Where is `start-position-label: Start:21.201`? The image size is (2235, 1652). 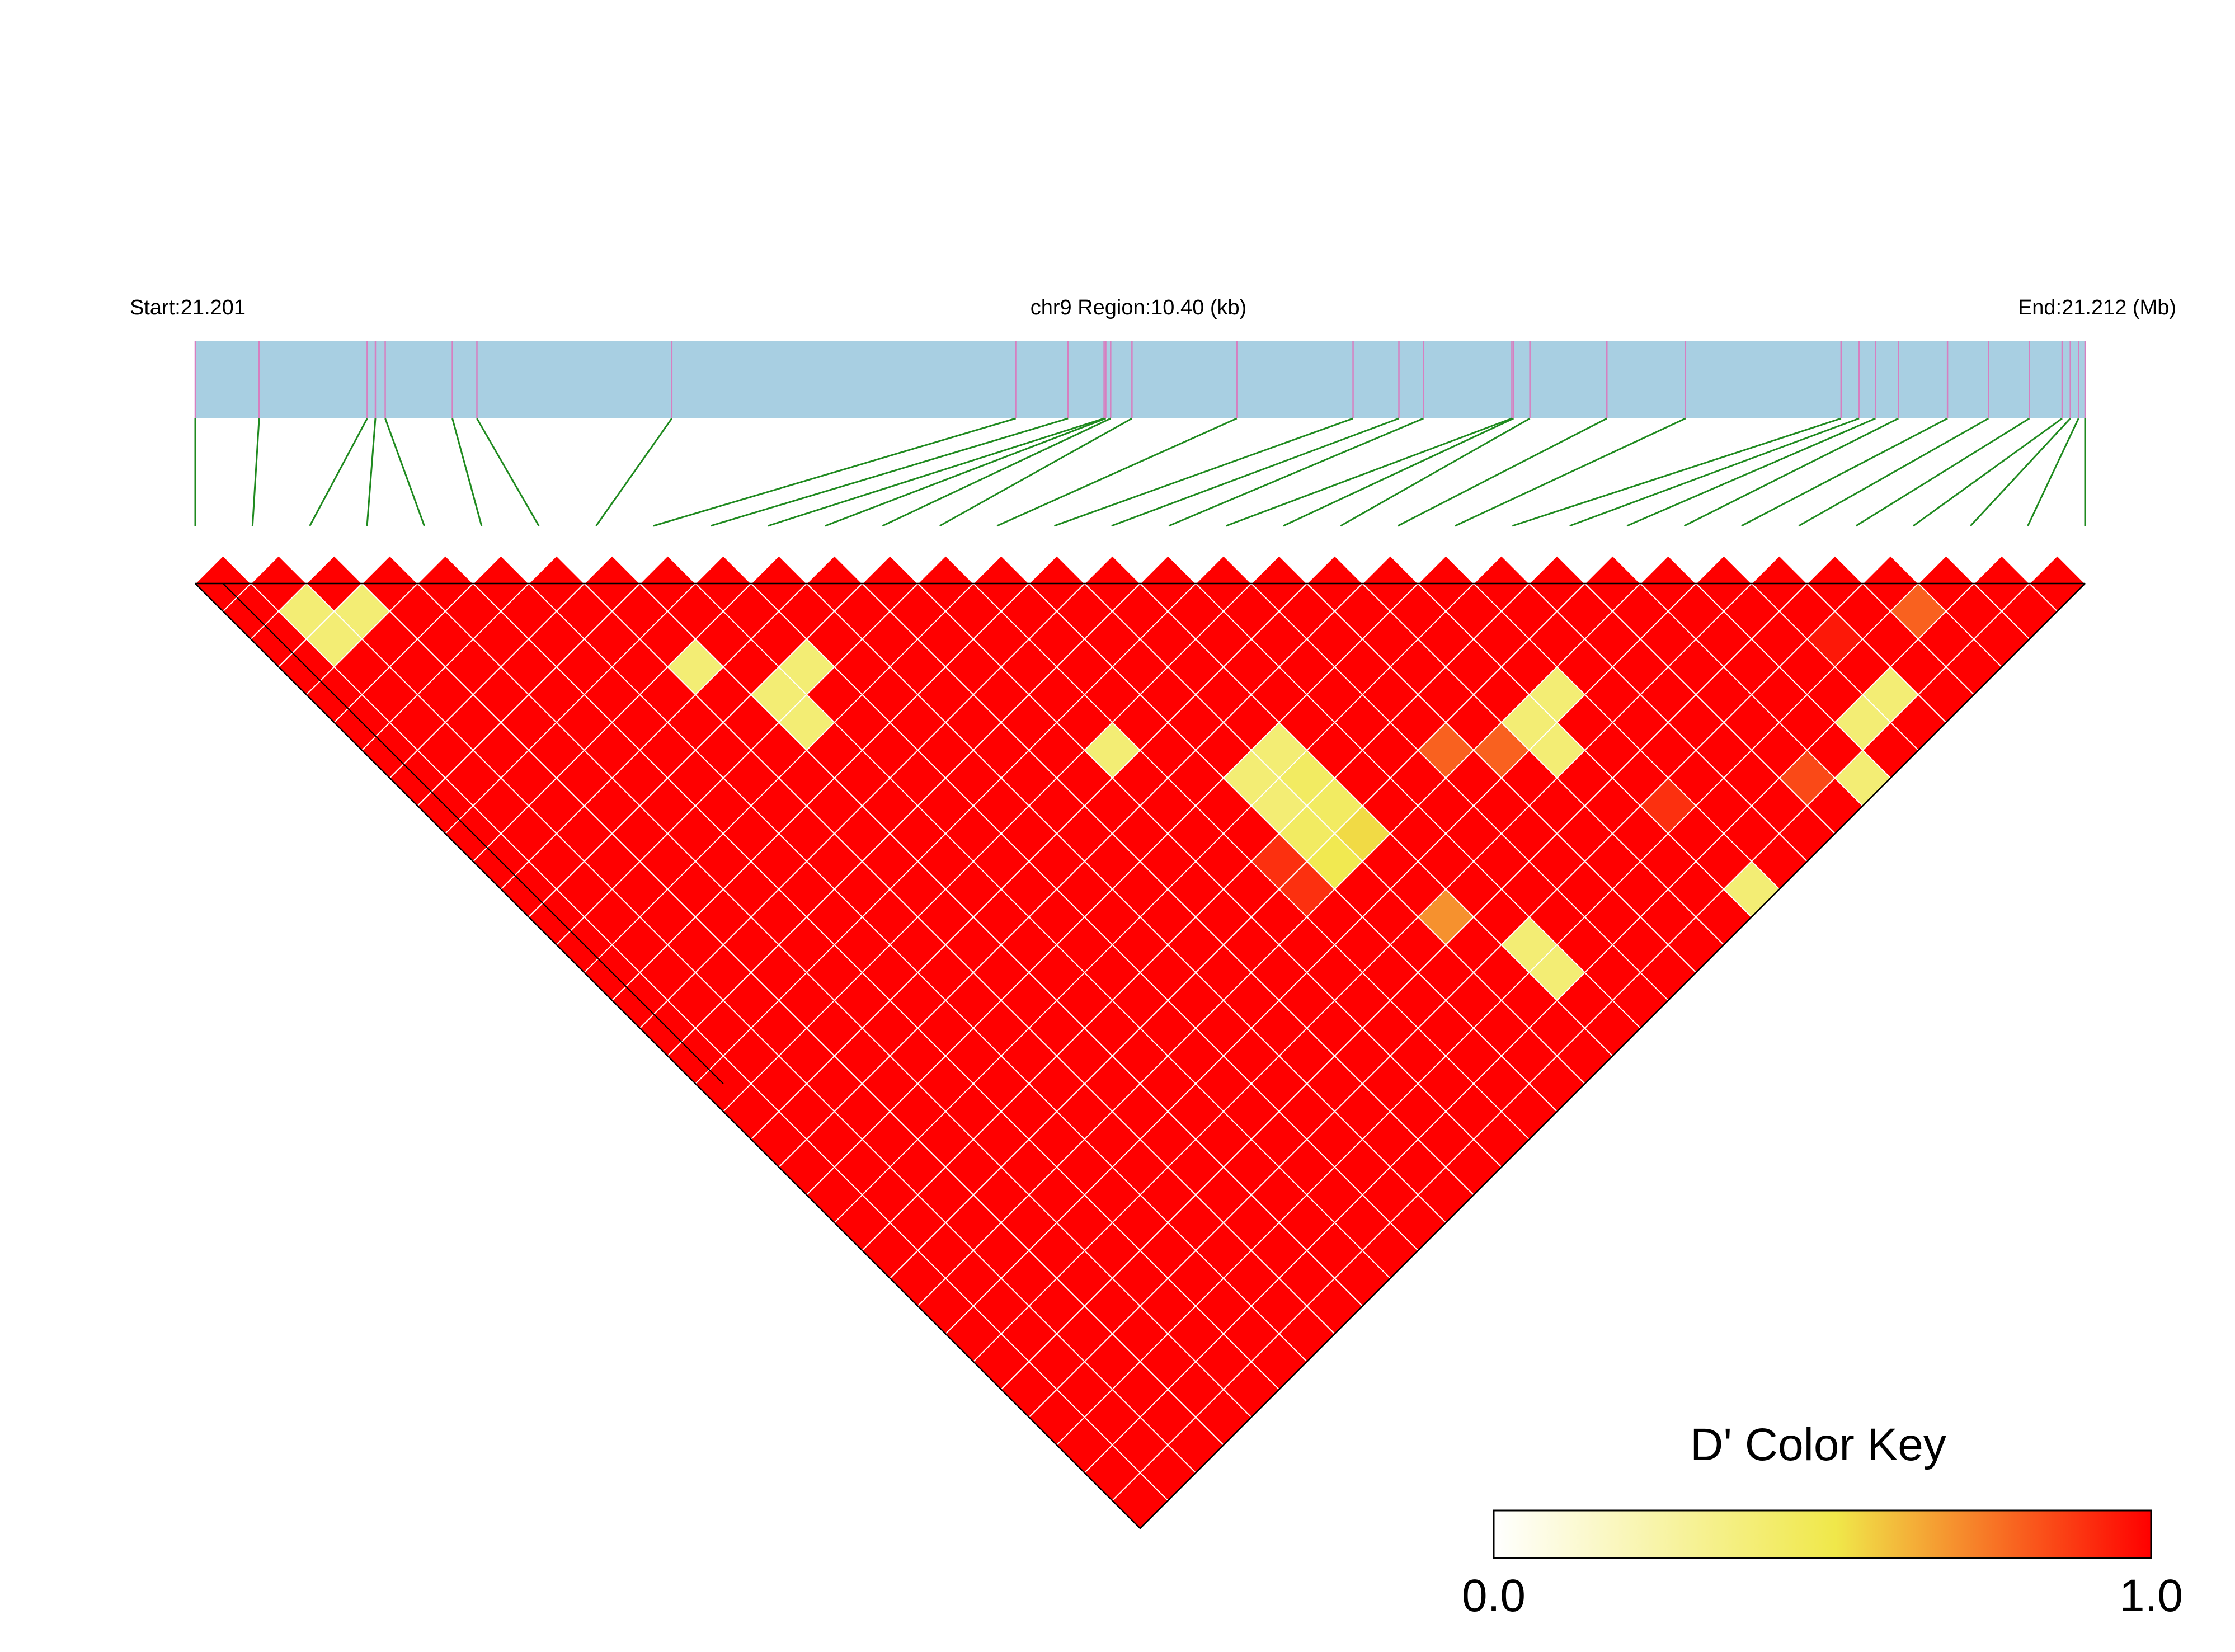
start-position-label: Start:21.201 is located at coordinates (188, 308).